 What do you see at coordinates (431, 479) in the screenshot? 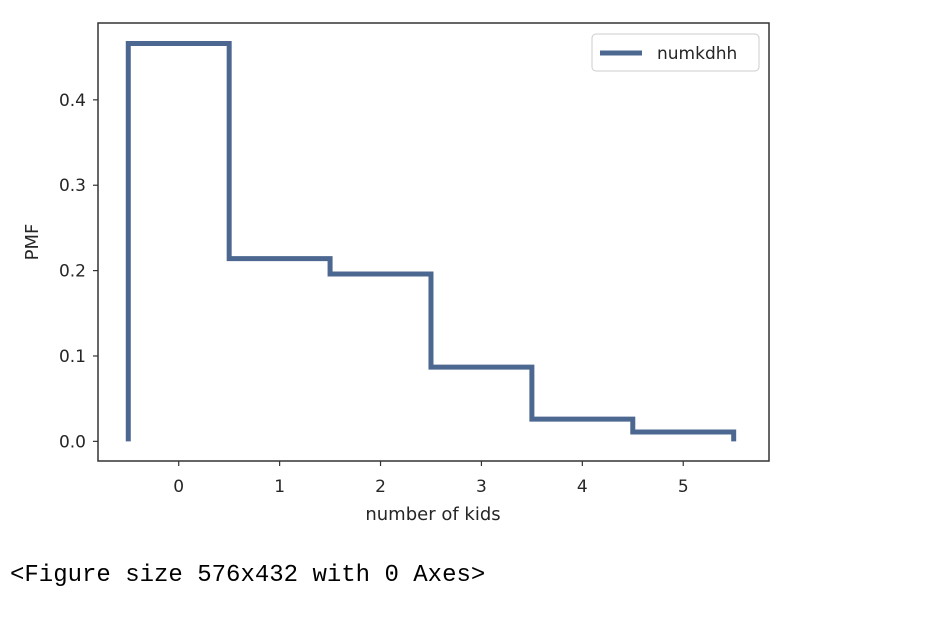
I see `x-axis-ticks: 0 1 2 3 4 5` at bounding box center [431, 479].